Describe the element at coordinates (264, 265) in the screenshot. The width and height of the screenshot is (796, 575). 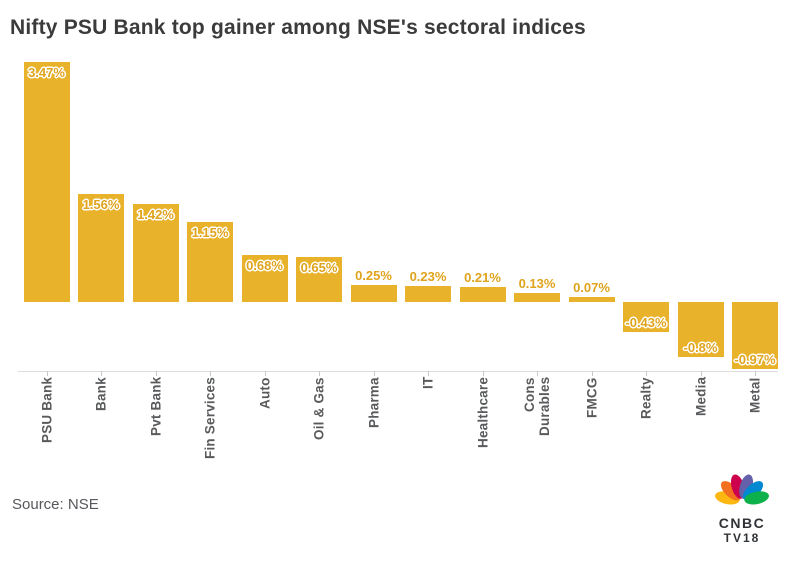
I see `bar-value-label: 0.68%` at that location.